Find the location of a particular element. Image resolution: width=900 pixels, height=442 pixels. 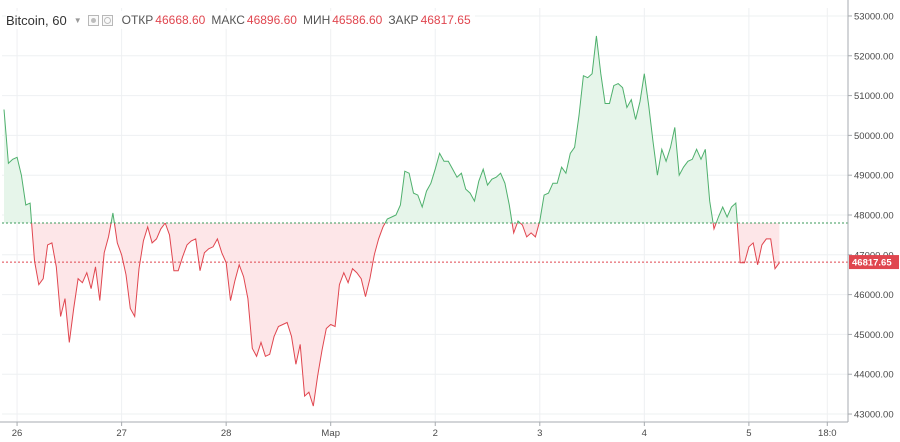

y-tick-label: 48000.00 is located at coordinates (874, 216).